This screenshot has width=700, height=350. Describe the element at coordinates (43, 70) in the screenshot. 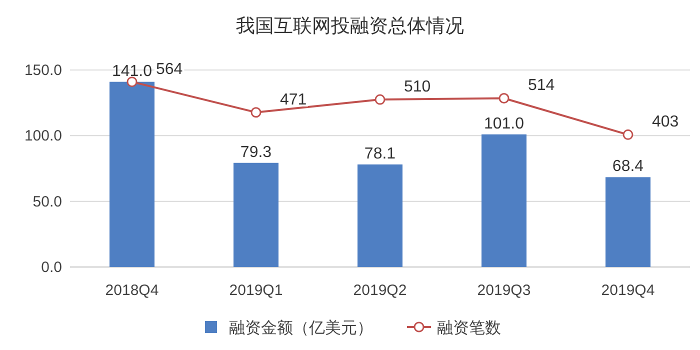

I see `y-tick-label: 150.0` at that location.